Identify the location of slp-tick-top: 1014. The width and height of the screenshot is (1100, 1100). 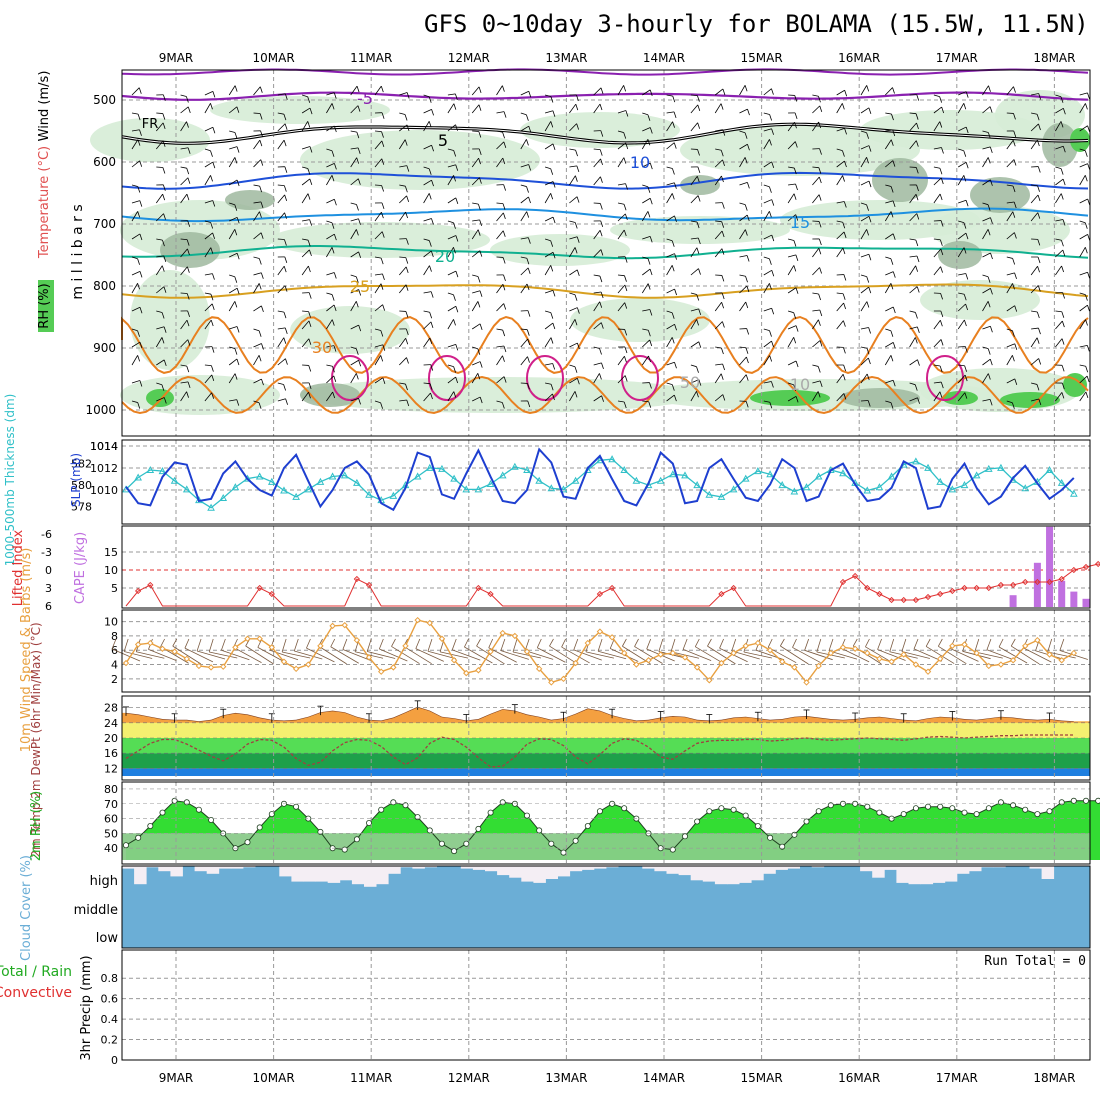
(104, 446).